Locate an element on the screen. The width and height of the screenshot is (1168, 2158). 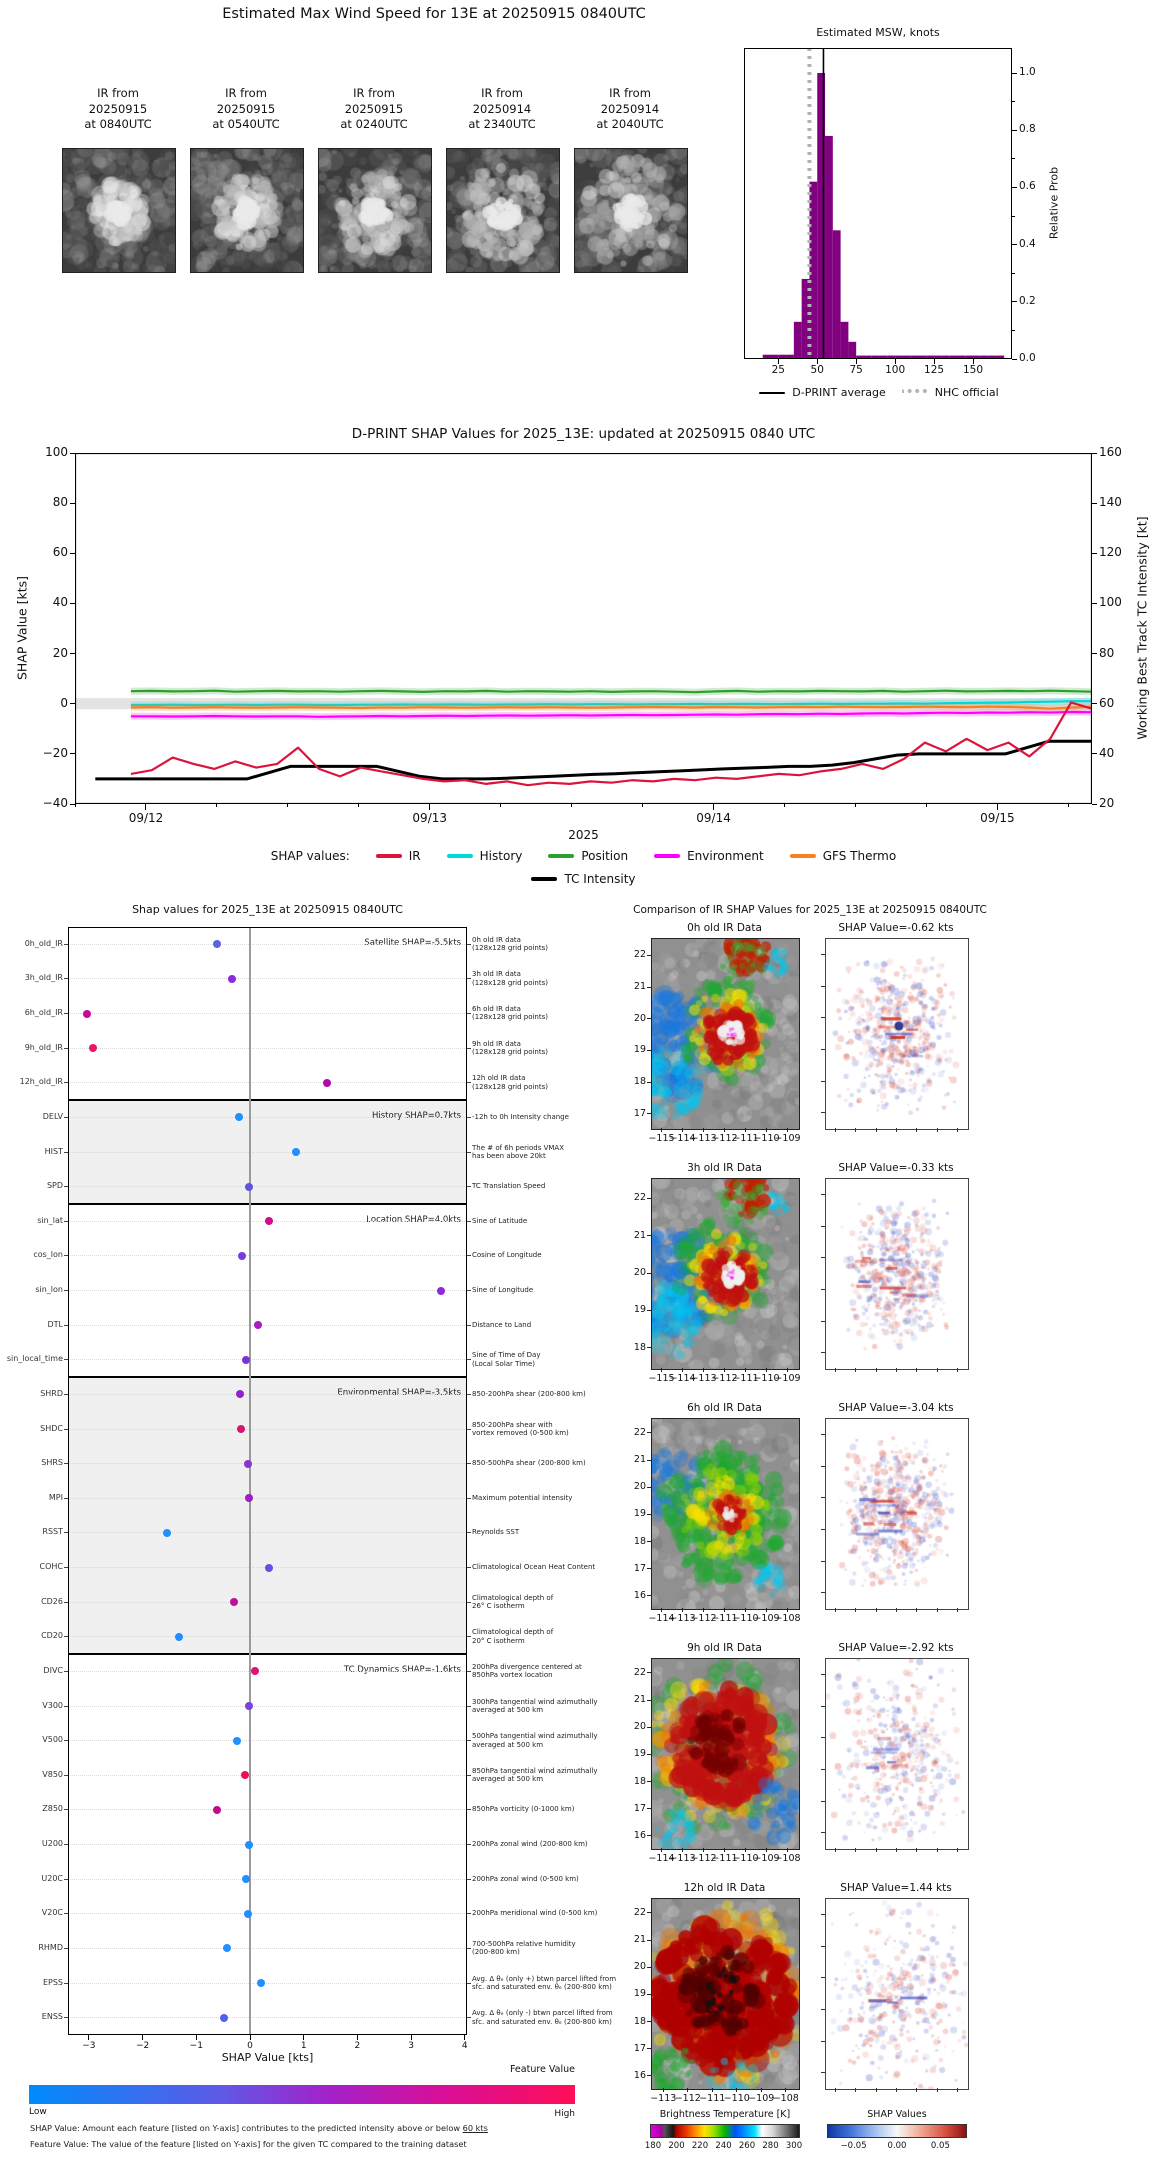
legend-label: GFS Thermo is located at coordinates (859, 856).